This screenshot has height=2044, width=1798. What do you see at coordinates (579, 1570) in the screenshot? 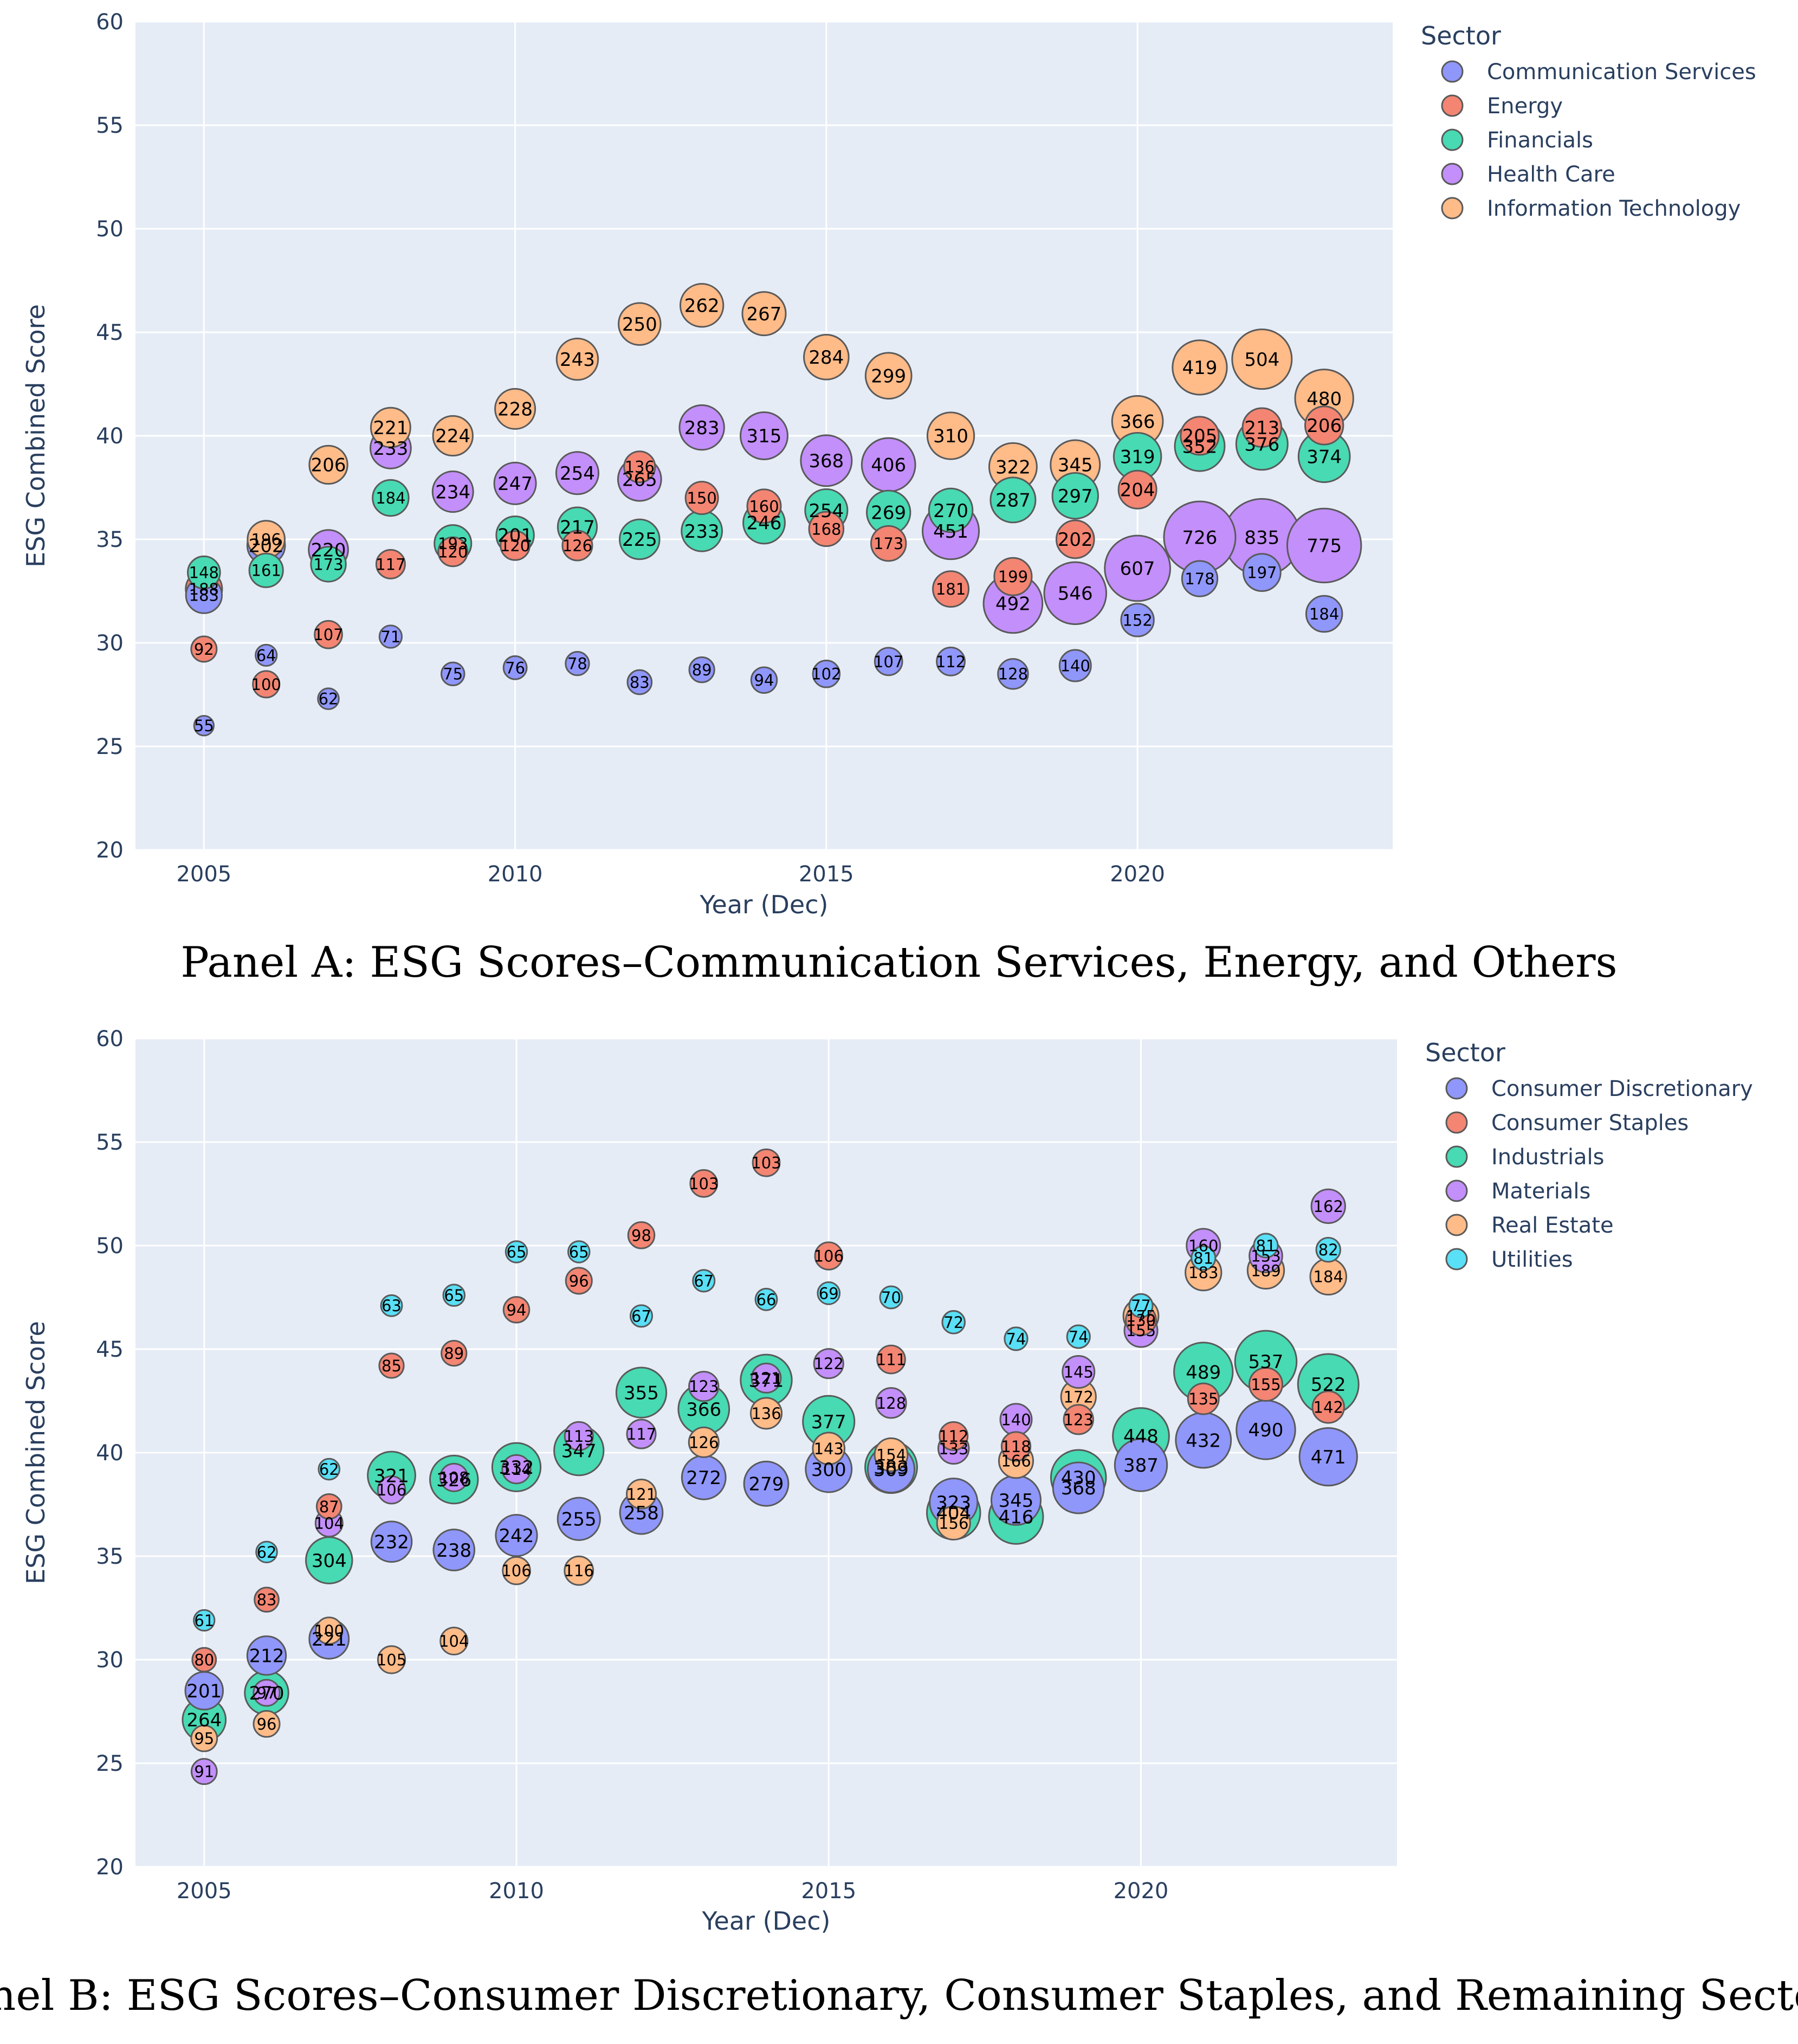
I see `bubble-real-estate` at bounding box center [579, 1570].